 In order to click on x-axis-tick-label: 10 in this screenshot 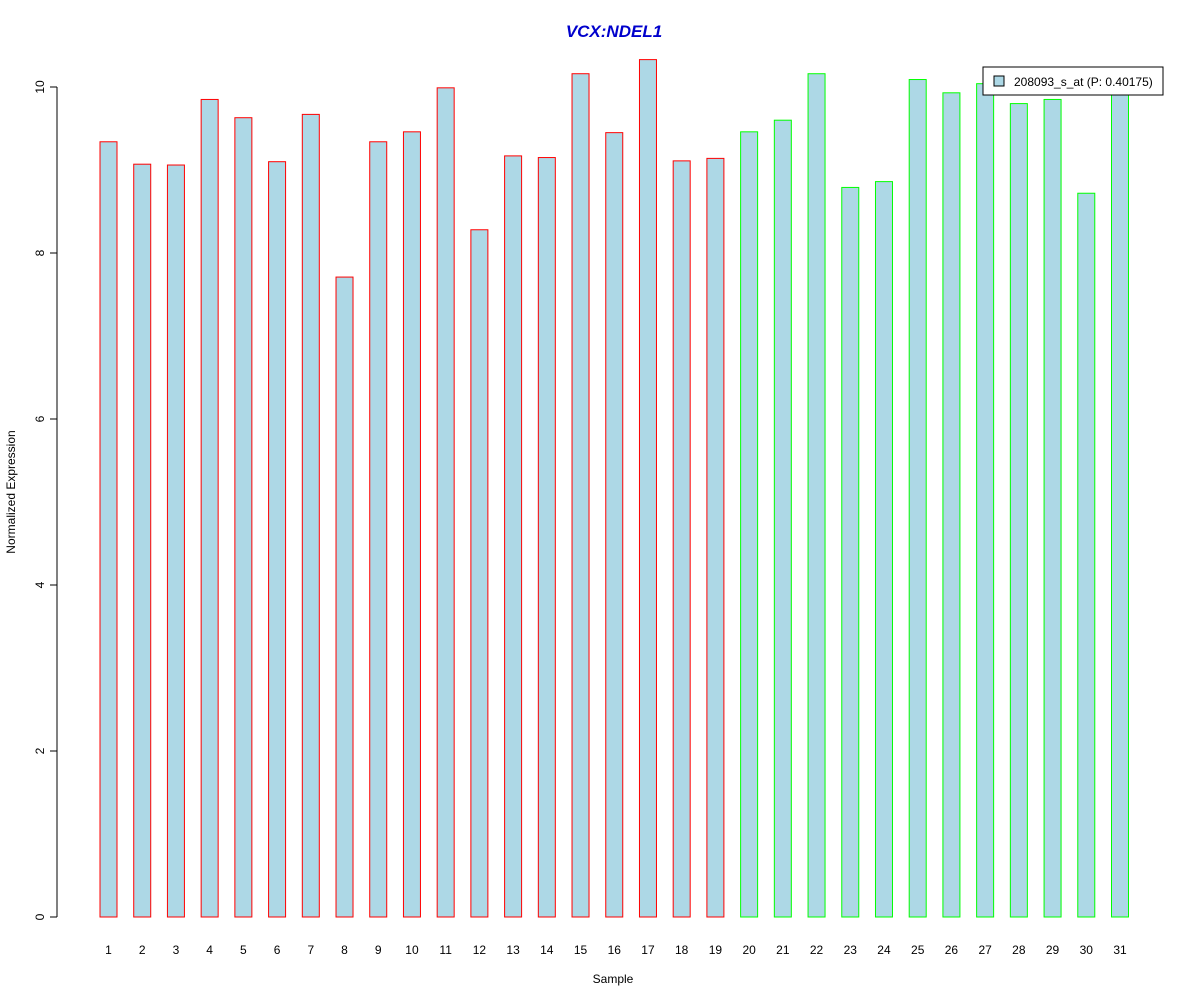, I will do `click(412, 950)`.